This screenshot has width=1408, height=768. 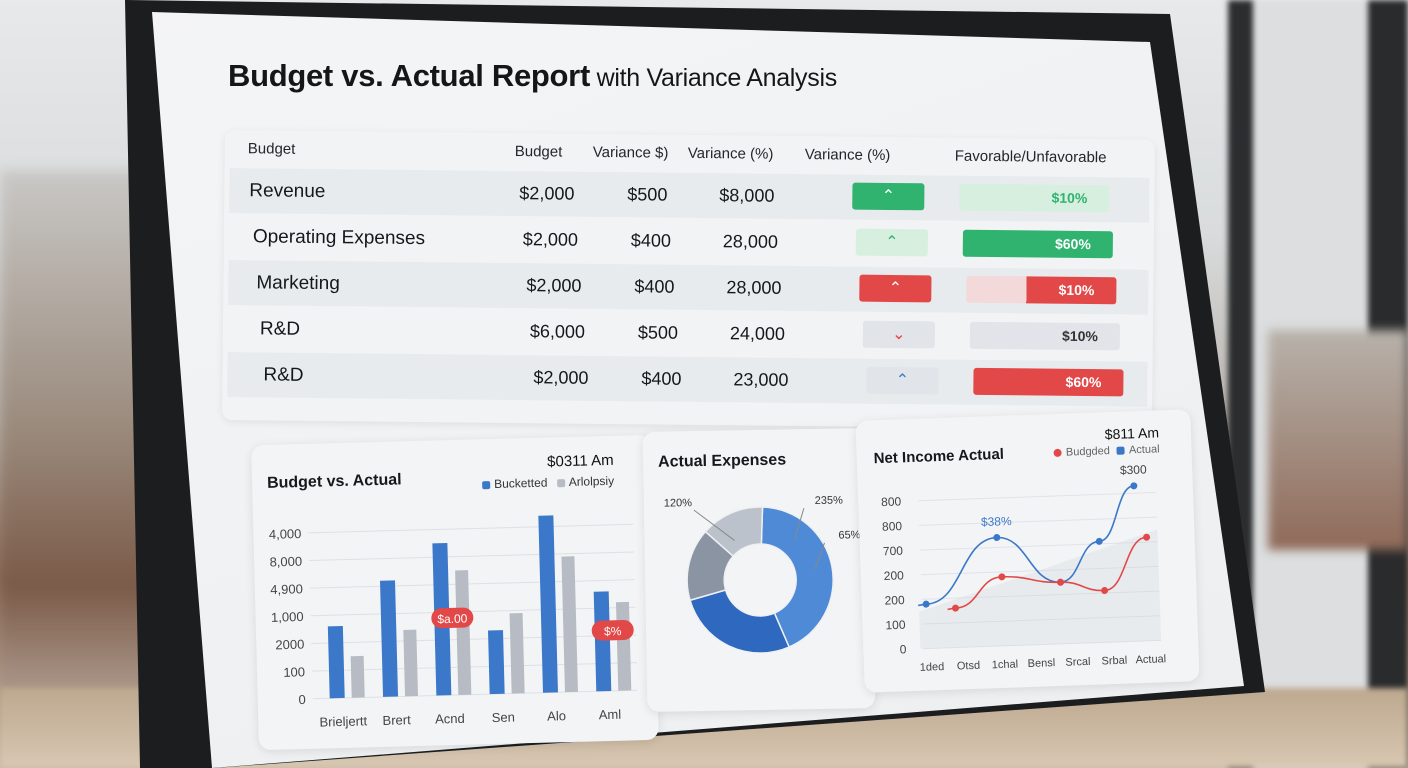 What do you see at coordinates (722, 461) in the screenshot?
I see `card-title: Actual Expenses` at bounding box center [722, 461].